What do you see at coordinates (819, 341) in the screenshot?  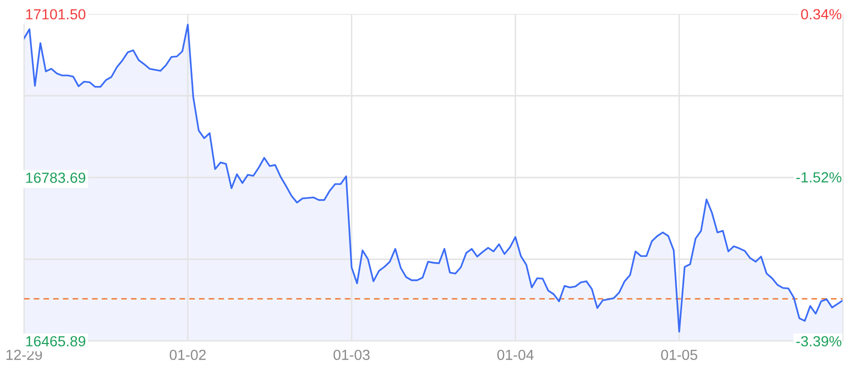 I see `y2-tick-label: -3.39%` at bounding box center [819, 341].